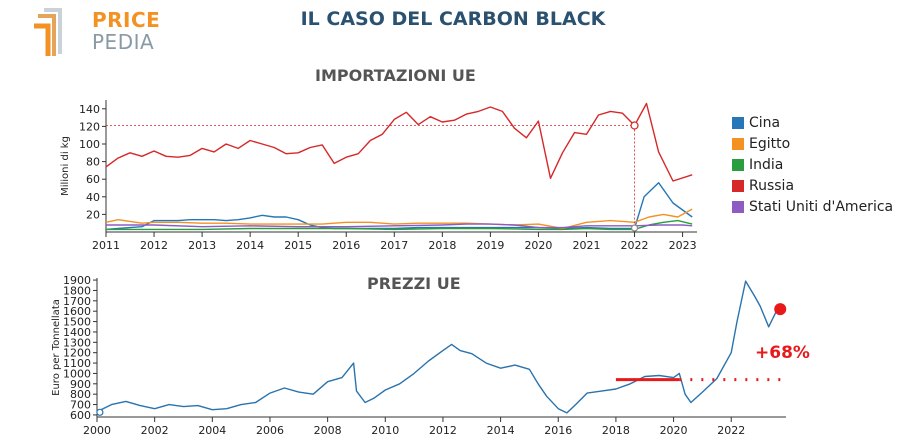  What do you see at coordinates (765, 122) in the screenshot?
I see `legend-label: Cina` at bounding box center [765, 122].